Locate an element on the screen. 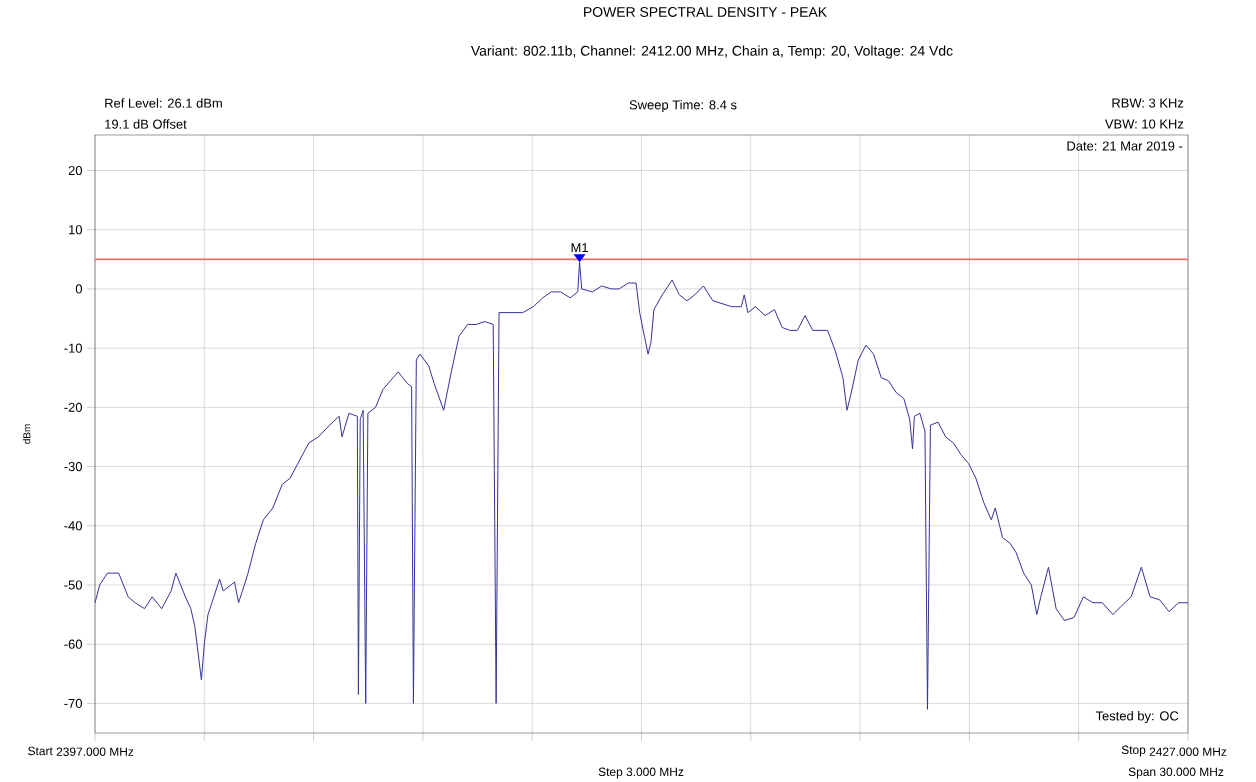  y-tick-label: 0 is located at coordinates (78, 289).